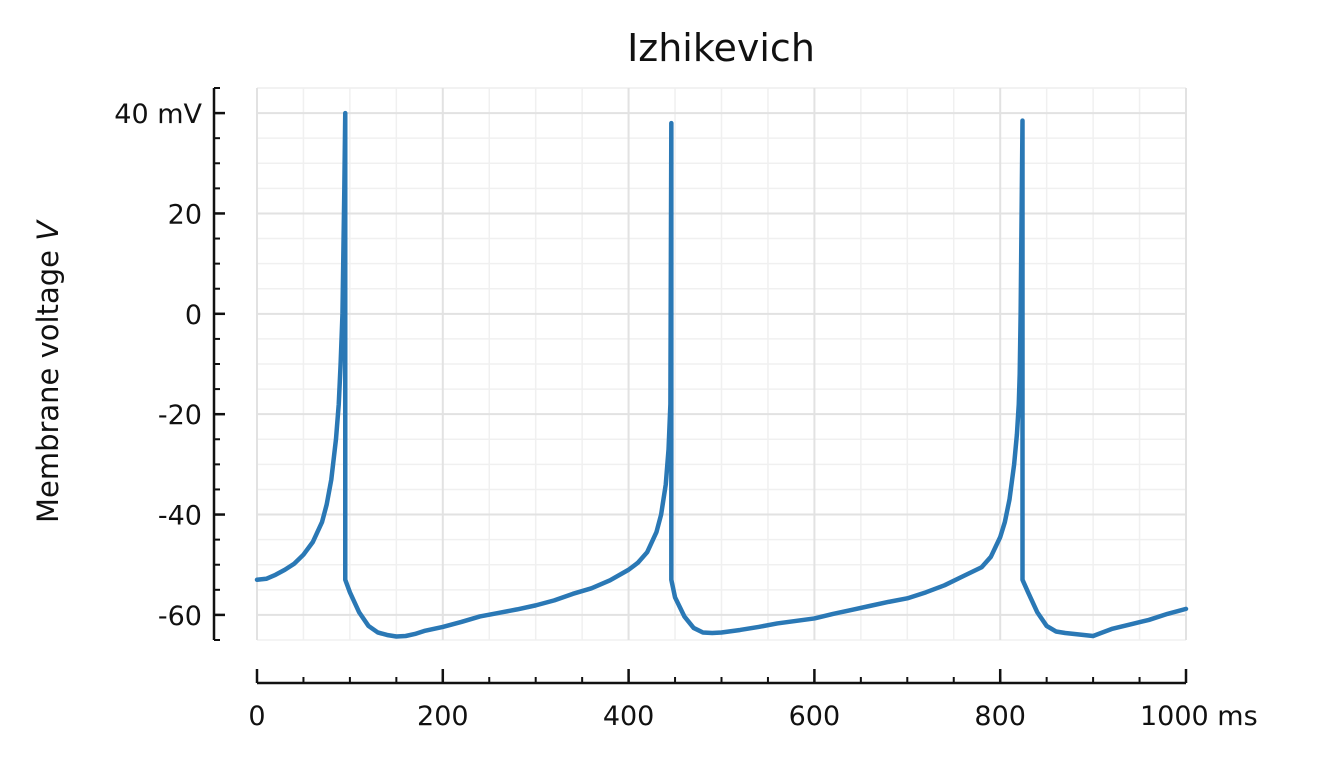 This screenshot has width=1318, height=762. What do you see at coordinates (753, 700) in the screenshot?
I see `x-axis: 0 200 400 600 800 1000 ms` at bounding box center [753, 700].